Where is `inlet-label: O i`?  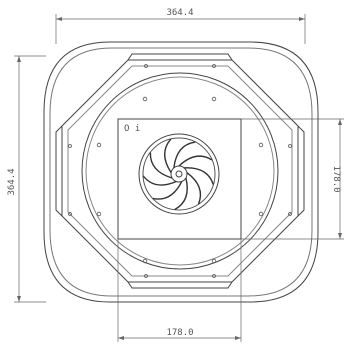 inlet-label: O i is located at coordinates (132, 129).